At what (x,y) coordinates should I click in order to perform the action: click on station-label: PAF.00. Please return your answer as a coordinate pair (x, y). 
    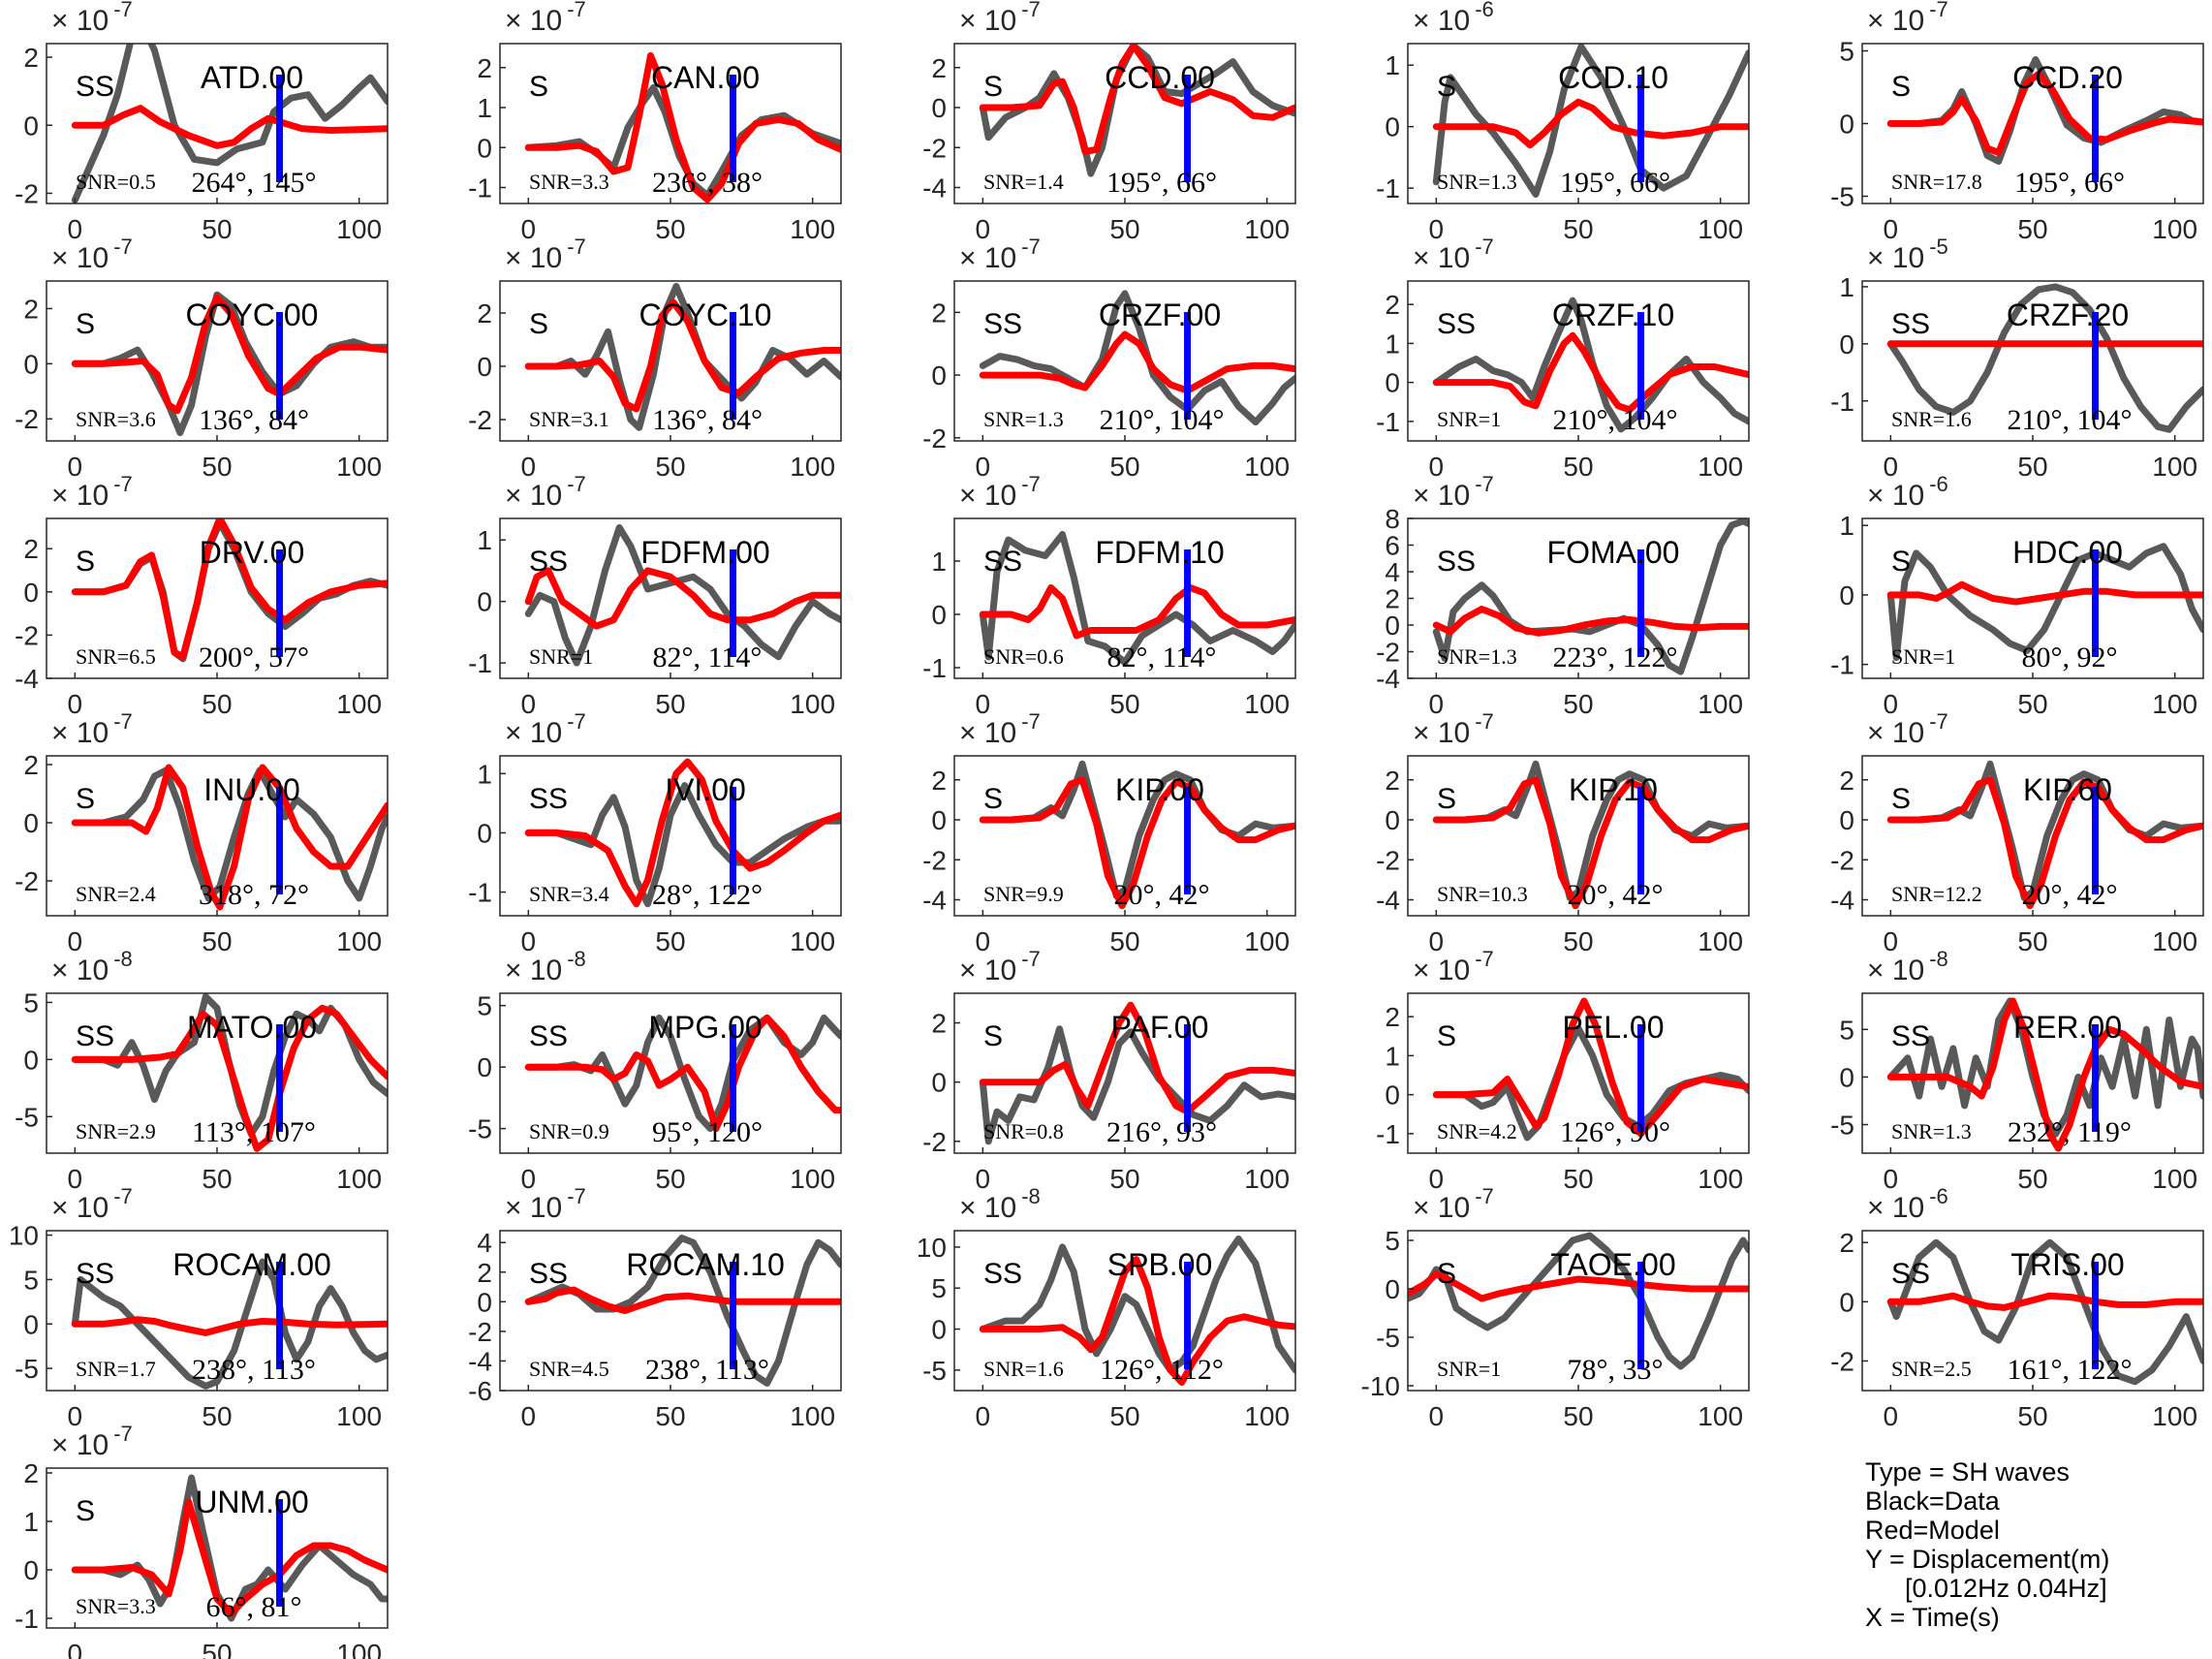
    Looking at the image, I should click on (1160, 1027).